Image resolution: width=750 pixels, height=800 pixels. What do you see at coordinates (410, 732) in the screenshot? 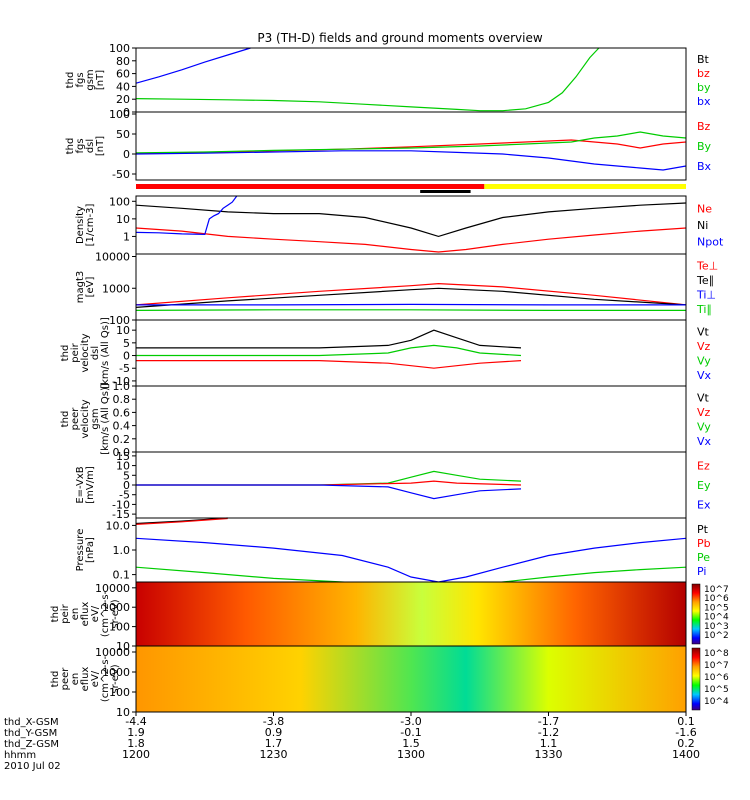
I see `ephemeris-value: -0.1` at bounding box center [410, 732].